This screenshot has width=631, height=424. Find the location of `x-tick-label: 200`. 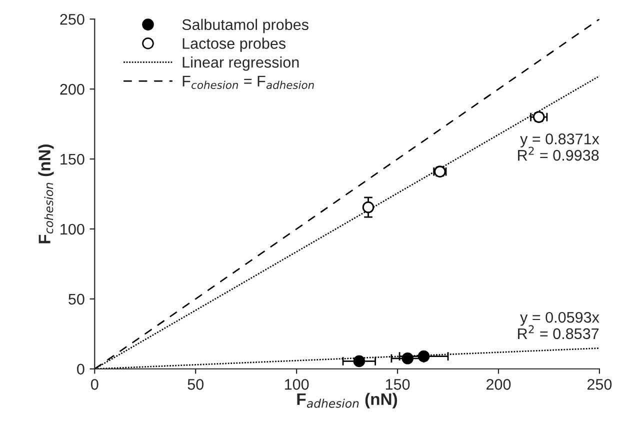

x-tick-label: 200 is located at coordinates (498, 384).